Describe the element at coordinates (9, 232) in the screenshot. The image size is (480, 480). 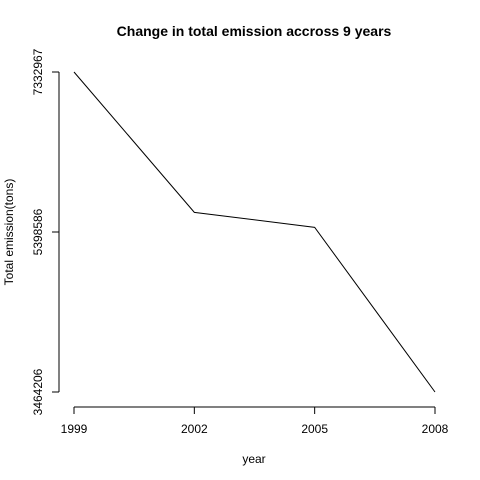
I see `y-axis-label: Total emission(tons)` at that location.